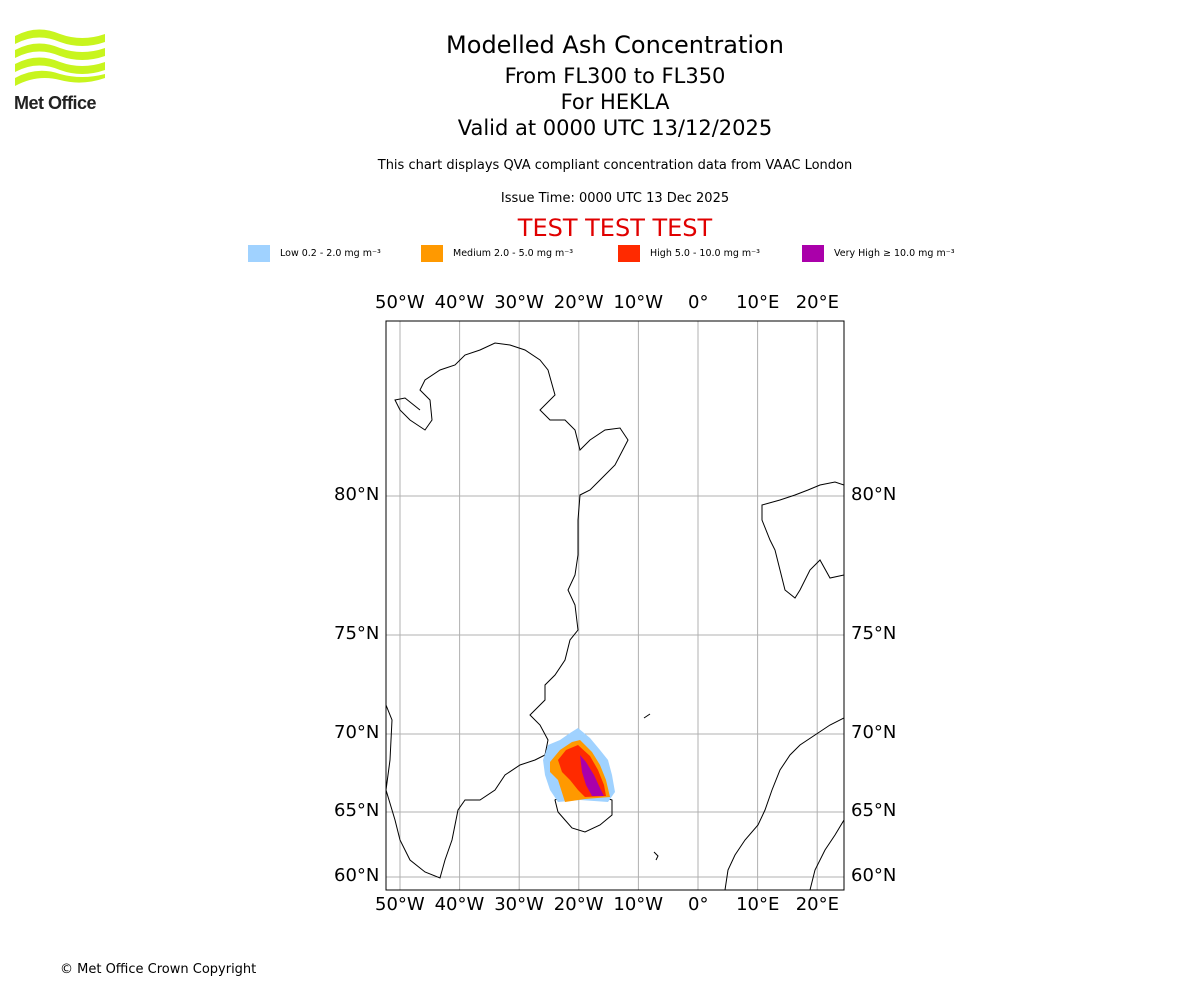 The image size is (1200, 1000). What do you see at coordinates (519, 302) in the screenshot?
I see `lon-tick-top: 30°W` at bounding box center [519, 302].